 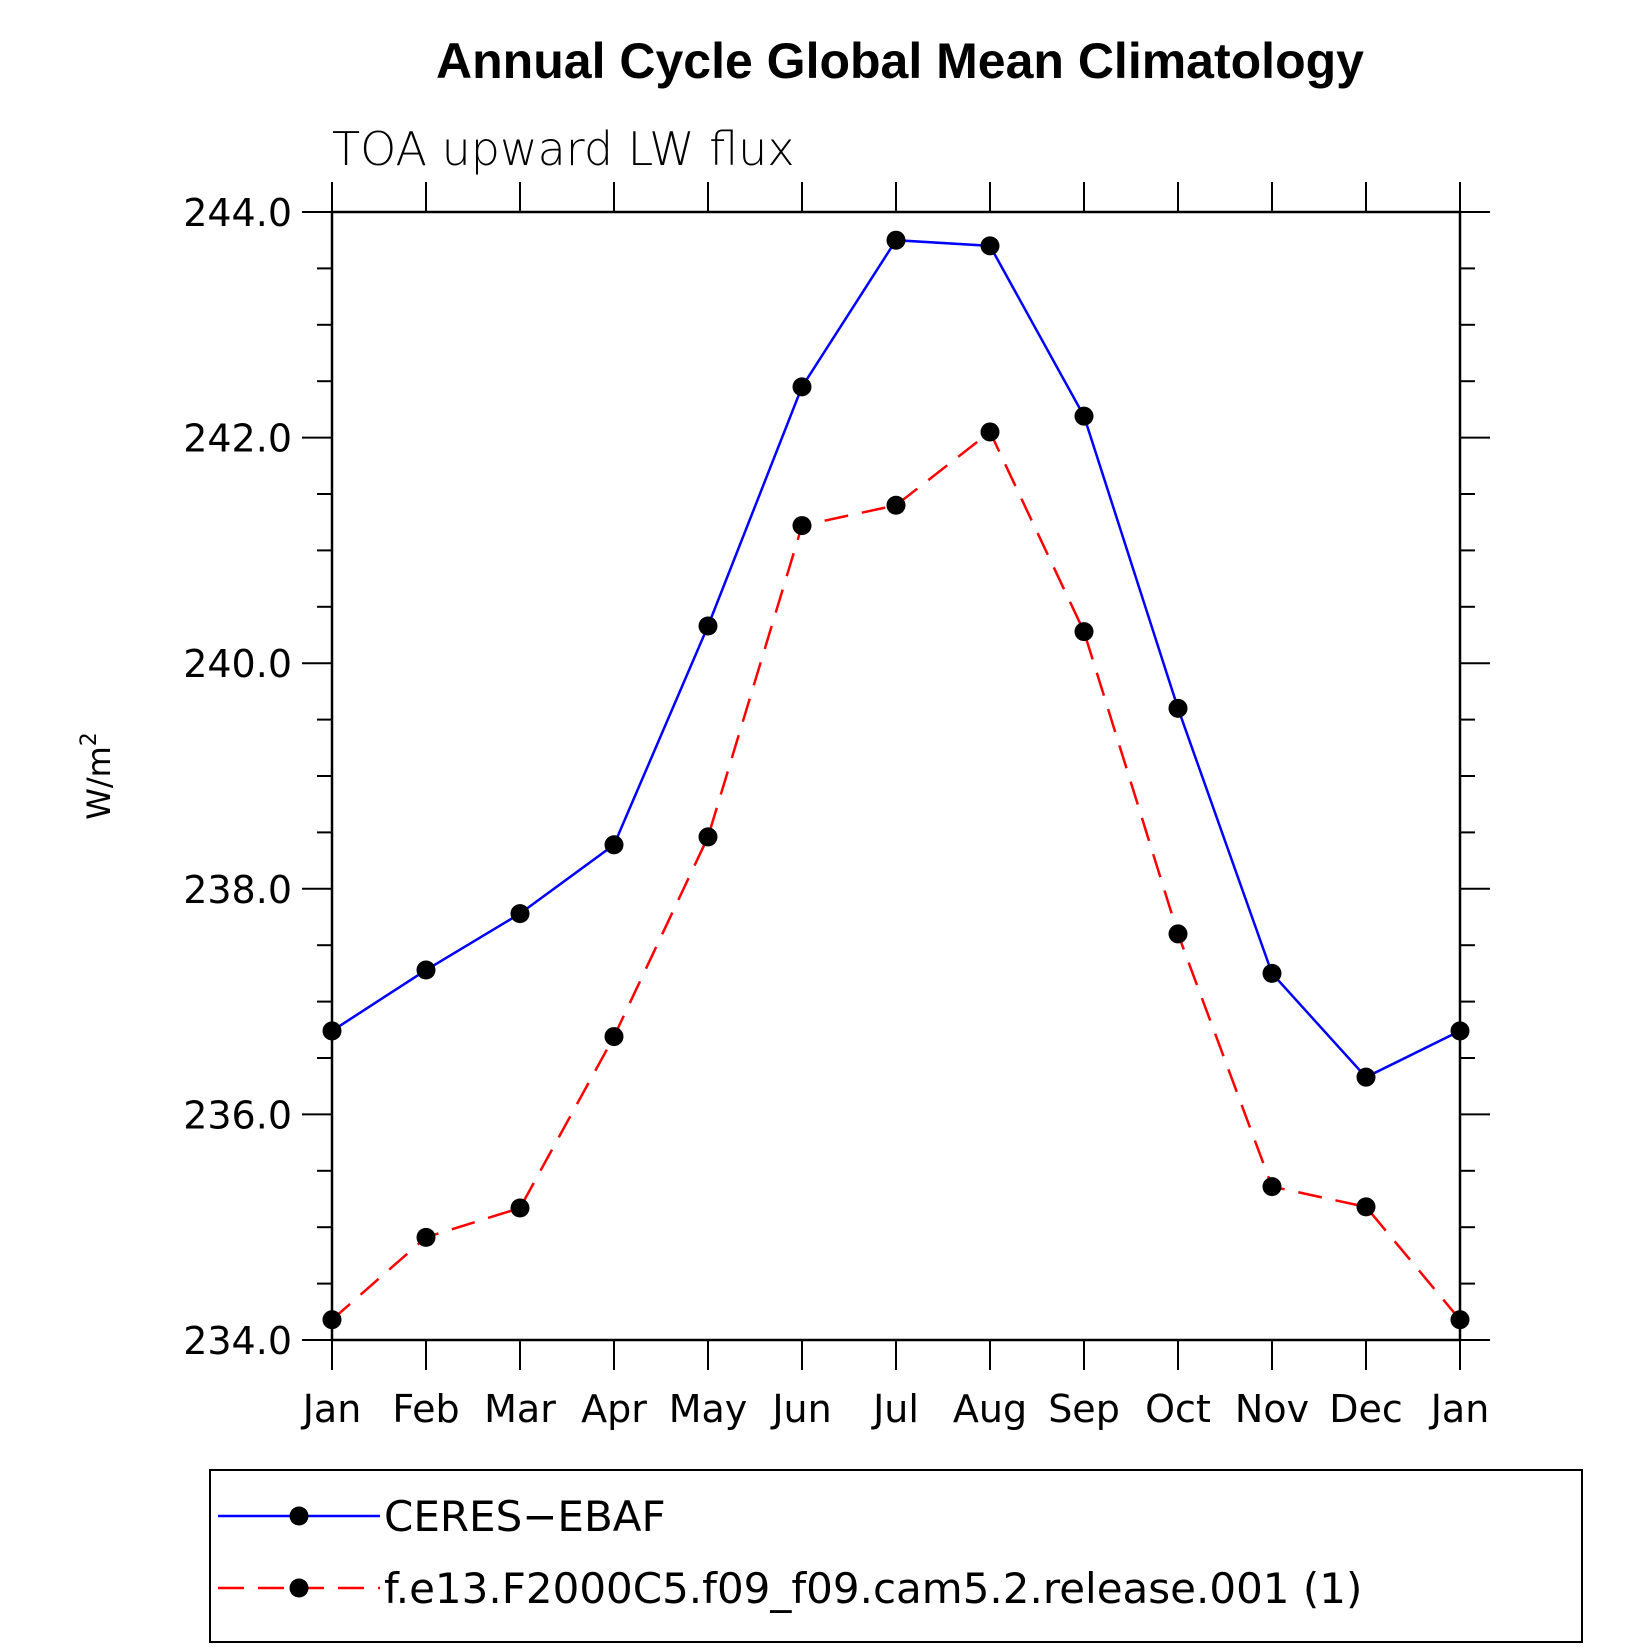 What do you see at coordinates (89, 739) in the screenshot?
I see `y-axis-label-superscript: 2` at bounding box center [89, 739].